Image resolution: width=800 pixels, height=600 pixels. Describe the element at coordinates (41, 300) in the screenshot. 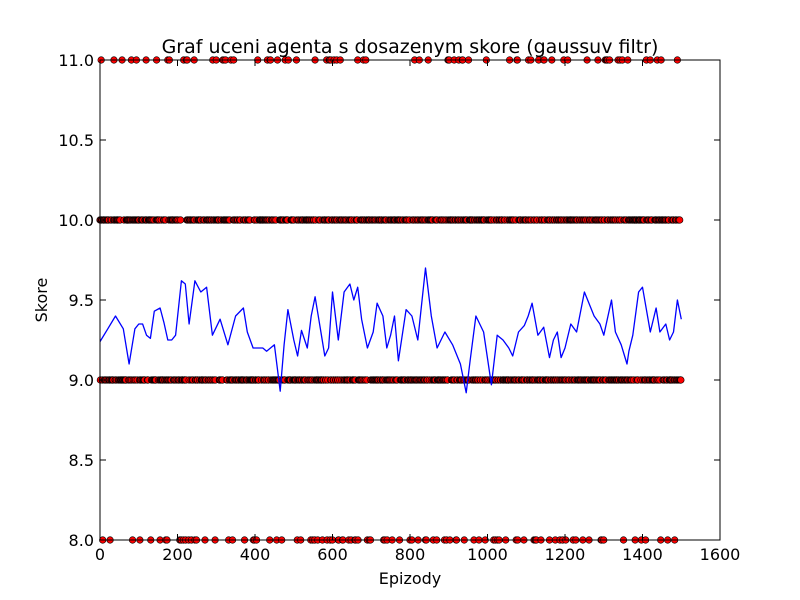

I see `y-axis-label: Skore` at that location.